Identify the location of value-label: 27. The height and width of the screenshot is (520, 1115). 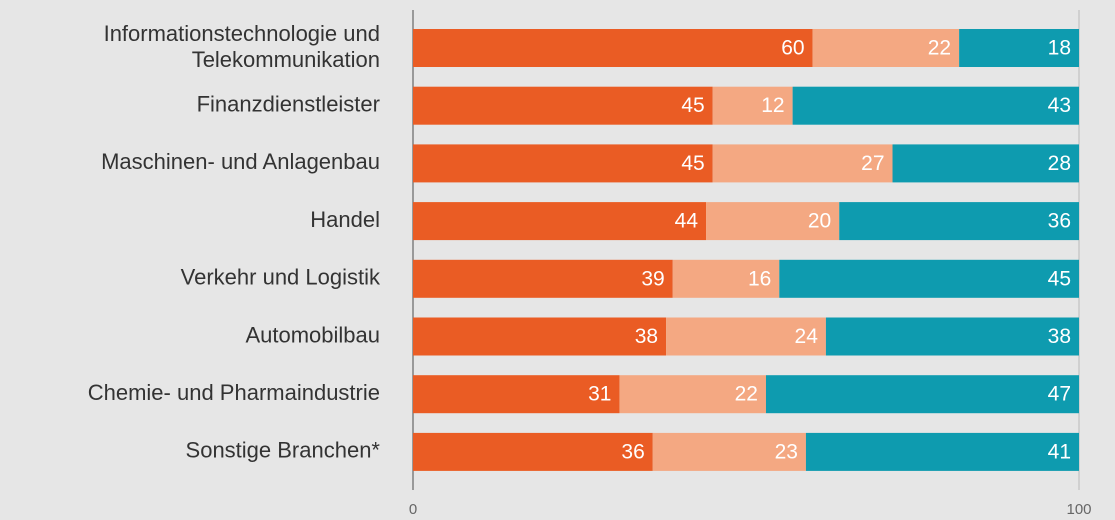
(872, 163).